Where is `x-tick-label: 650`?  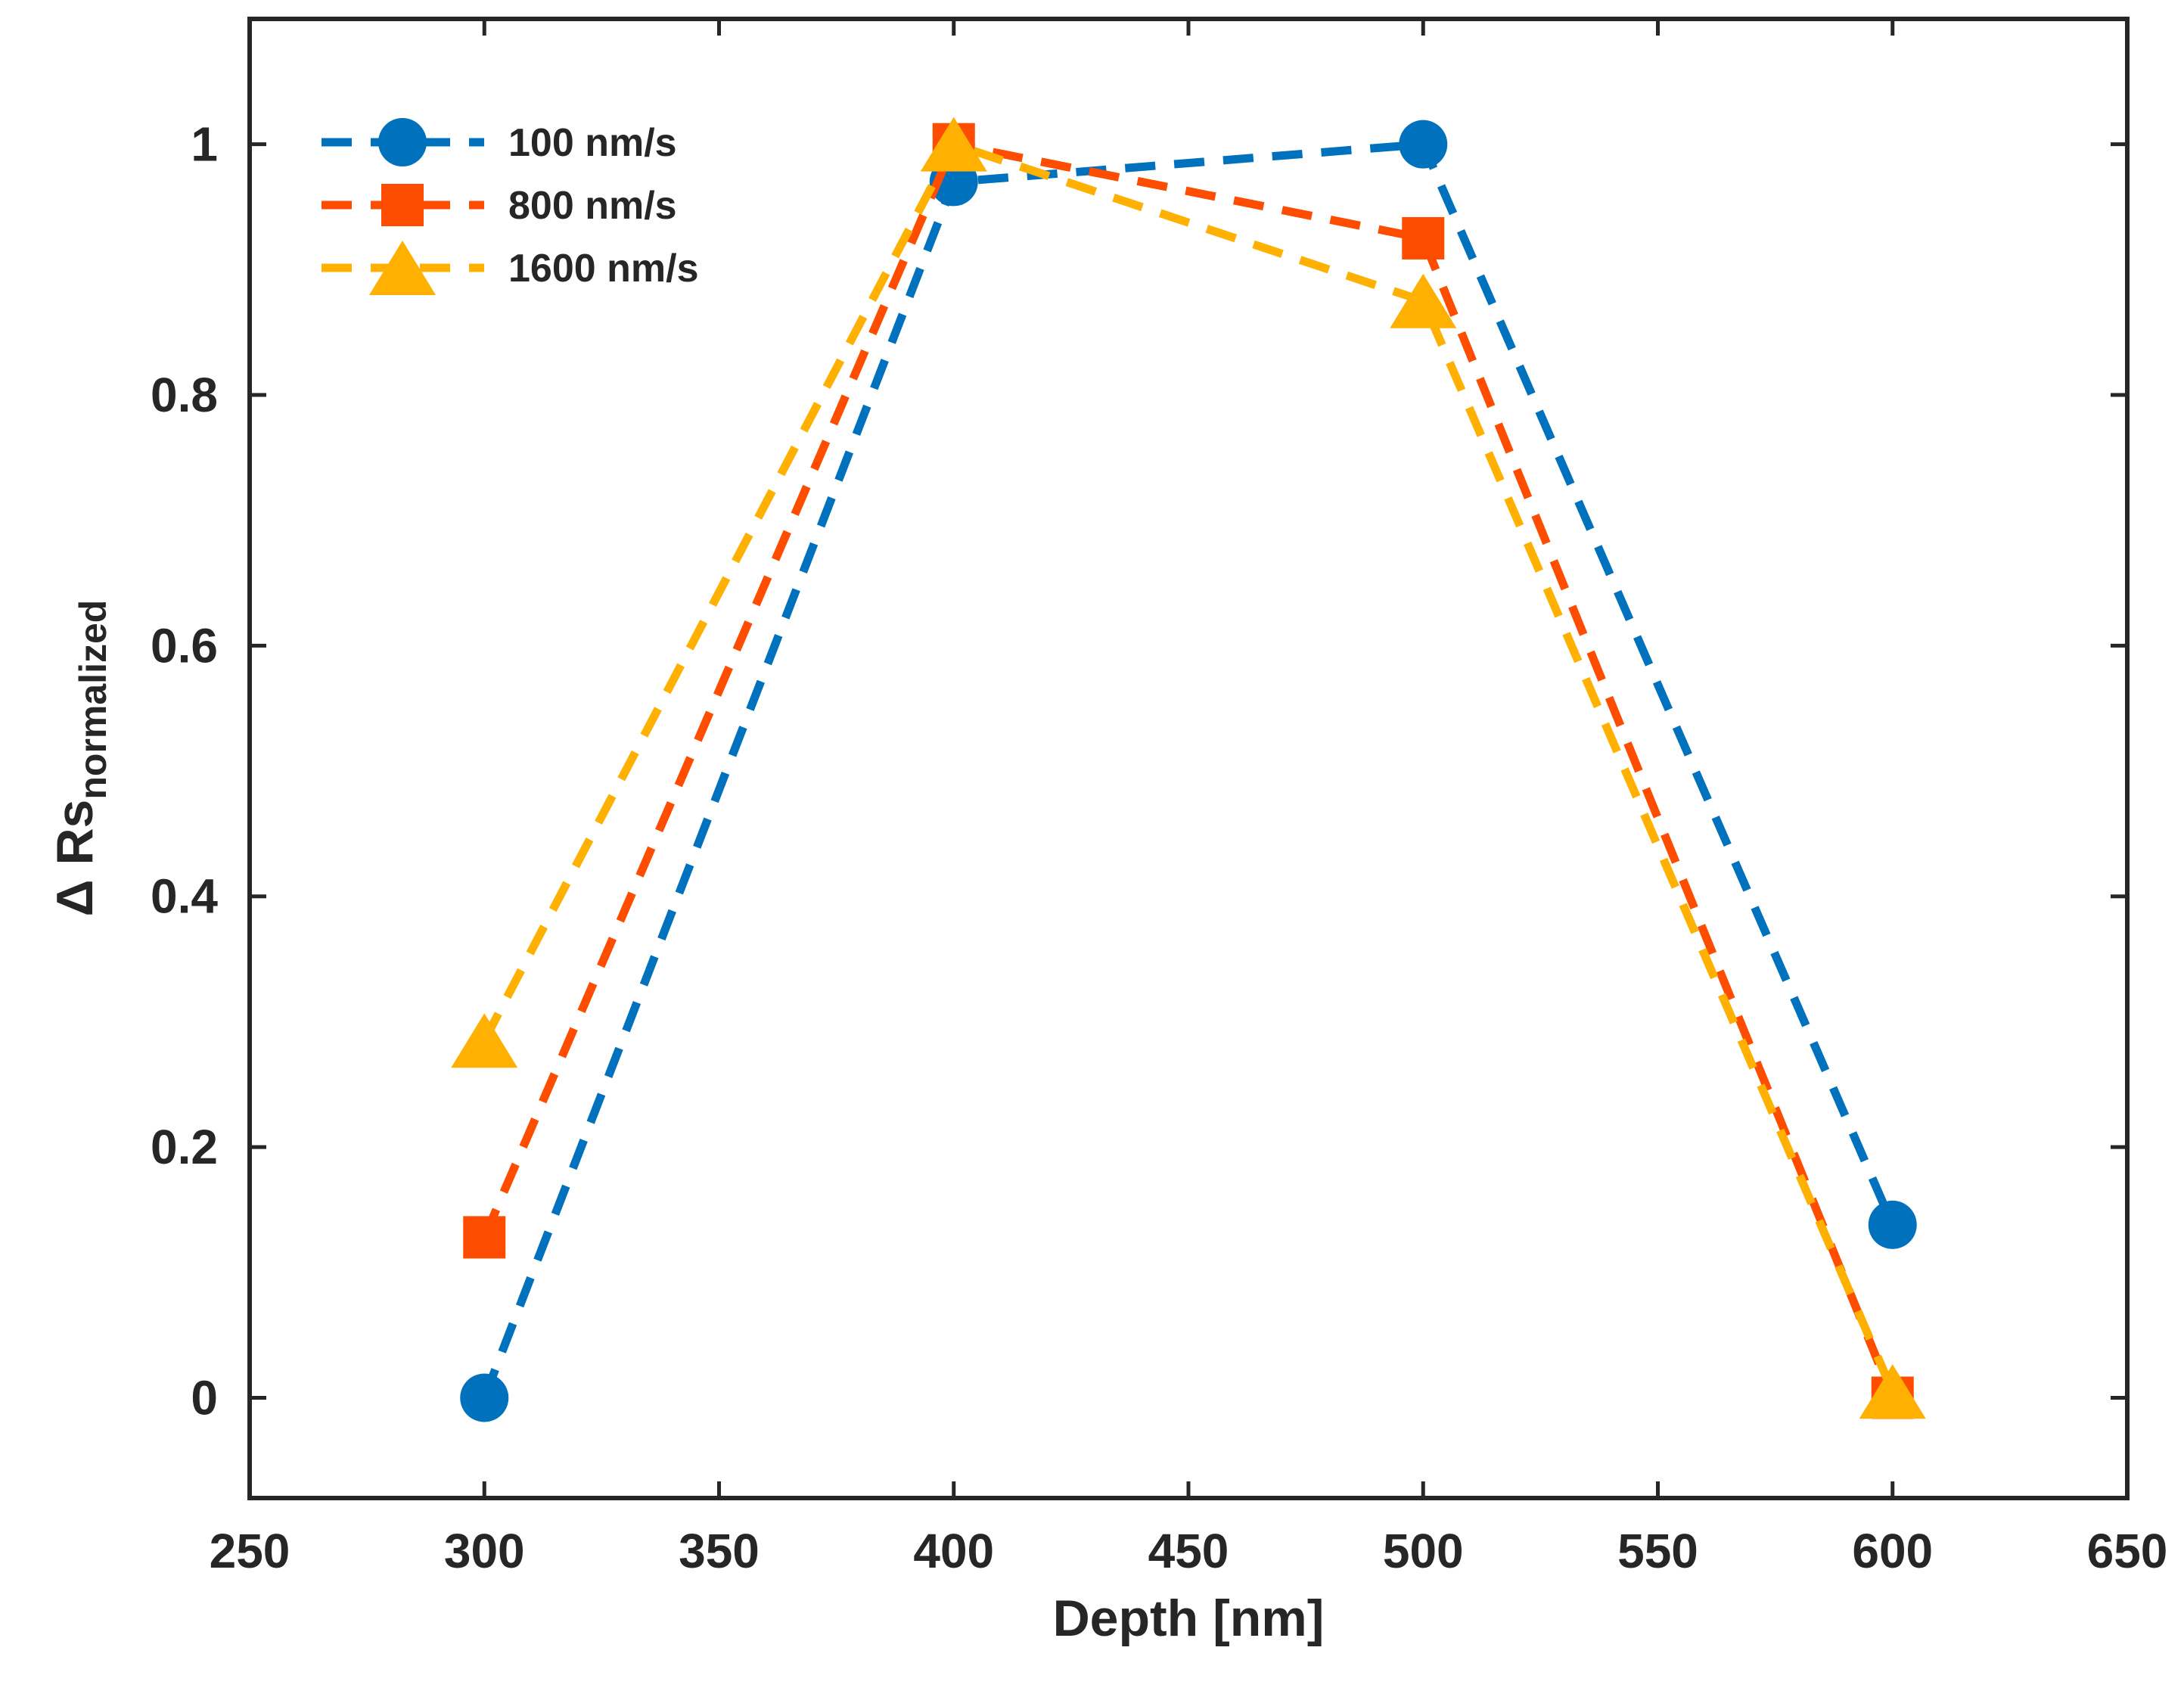 x-tick-label: 650 is located at coordinates (2127, 1551).